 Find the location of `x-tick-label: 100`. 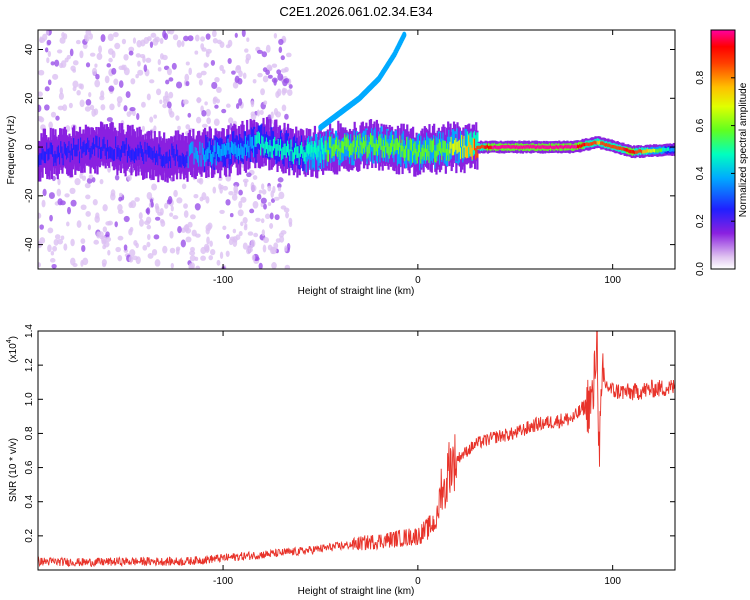

x-tick-label: 100 is located at coordinates (612, 280).